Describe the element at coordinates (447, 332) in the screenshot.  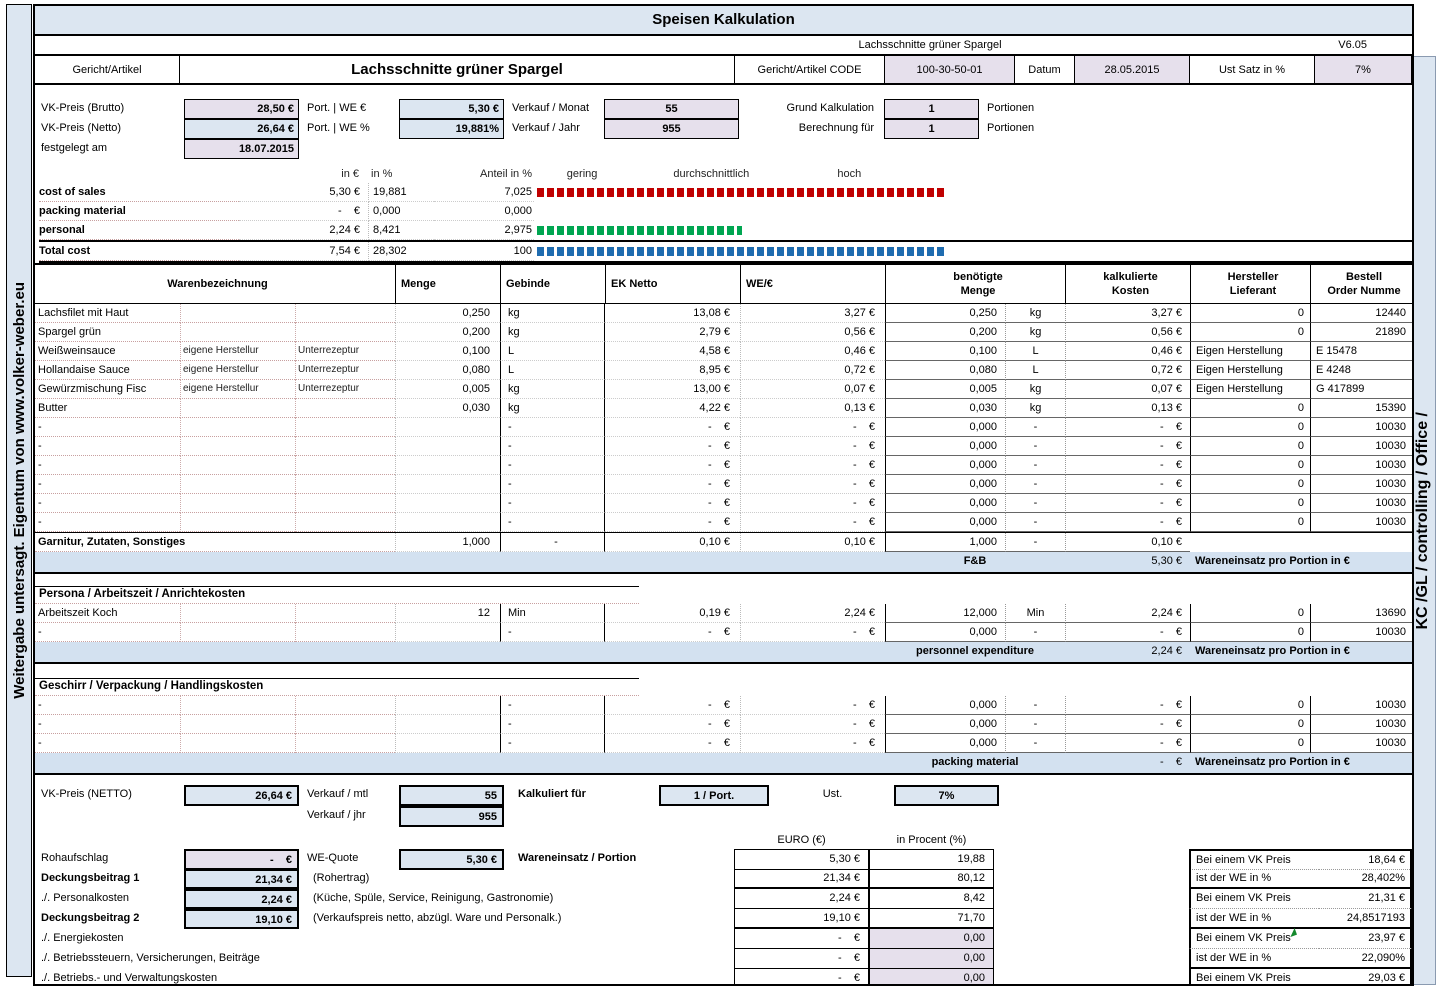
I see `cell-menge: 0,200` at that location.